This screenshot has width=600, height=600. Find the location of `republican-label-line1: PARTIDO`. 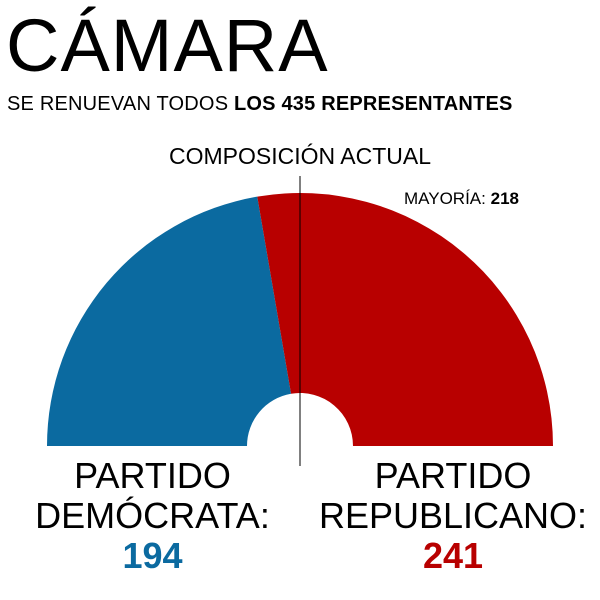

republican-label-line1: PARTIDO is located at coordinates (453, 475).